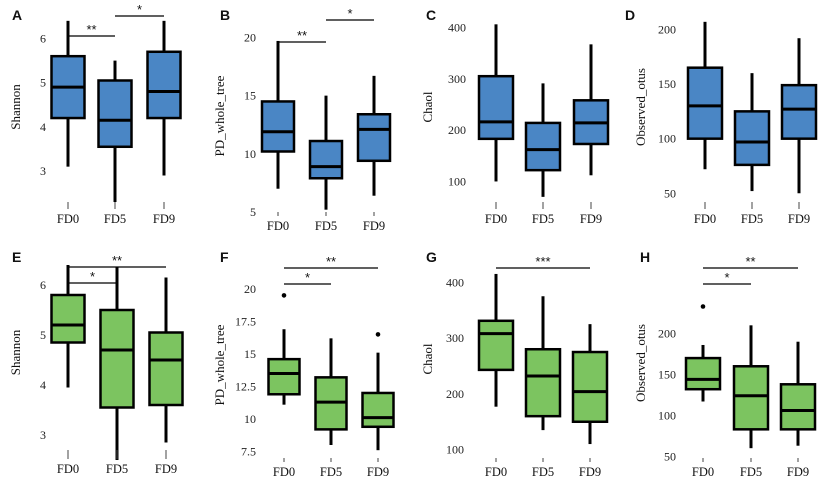 The image size is (835, 484). I want to click on panel-e-sig-label-1: **, so click(117, 260).